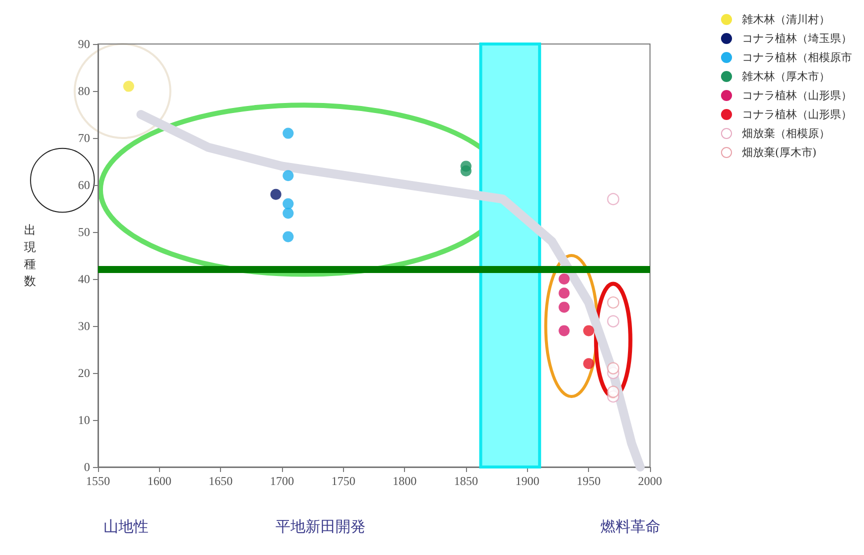 This screenshot has width=864, height=555. I want to click on text: 山地性, so click(126, 527).